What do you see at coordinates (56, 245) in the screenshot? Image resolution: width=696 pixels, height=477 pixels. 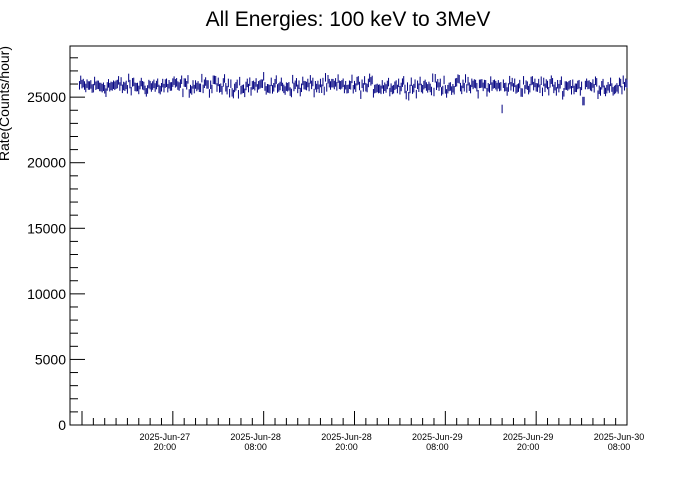 I see `y-axis: 0 5000 10000 15000 20000 25000` at bounding box center [56, 245].